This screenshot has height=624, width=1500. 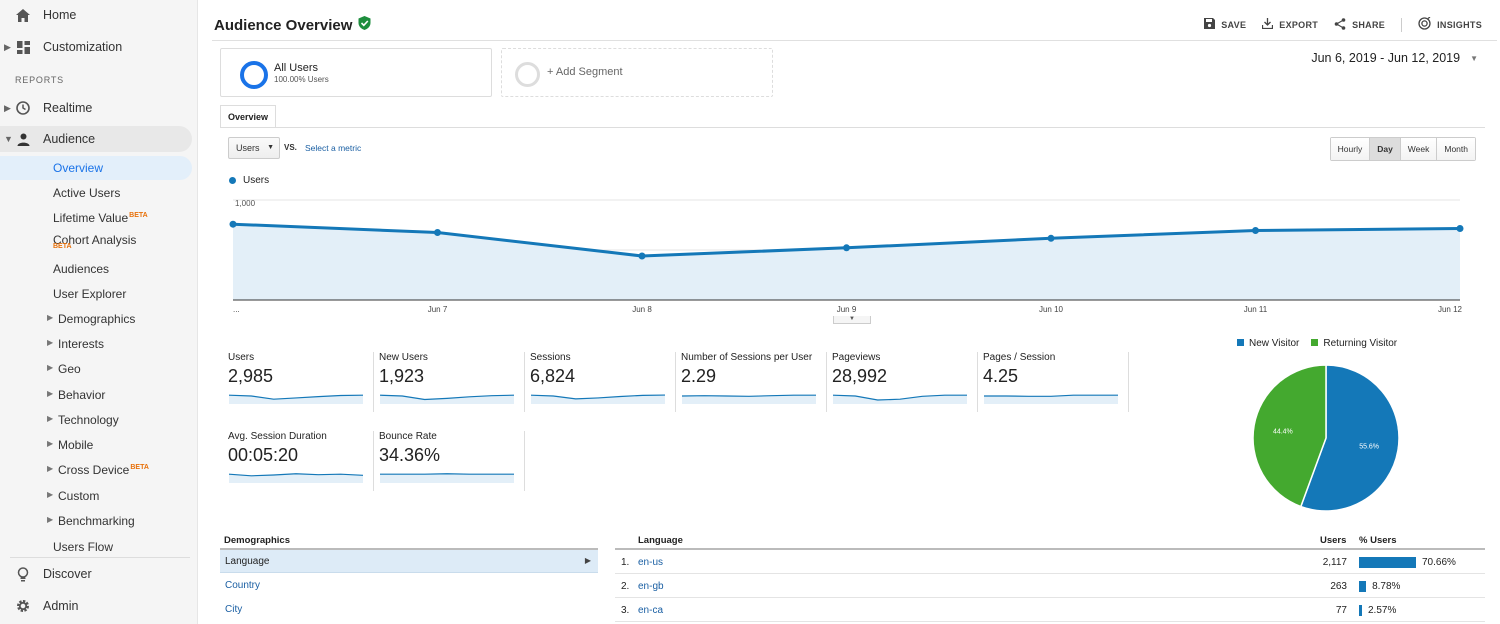 I want to click on language-link: en-us, so click(x=651, y=562).